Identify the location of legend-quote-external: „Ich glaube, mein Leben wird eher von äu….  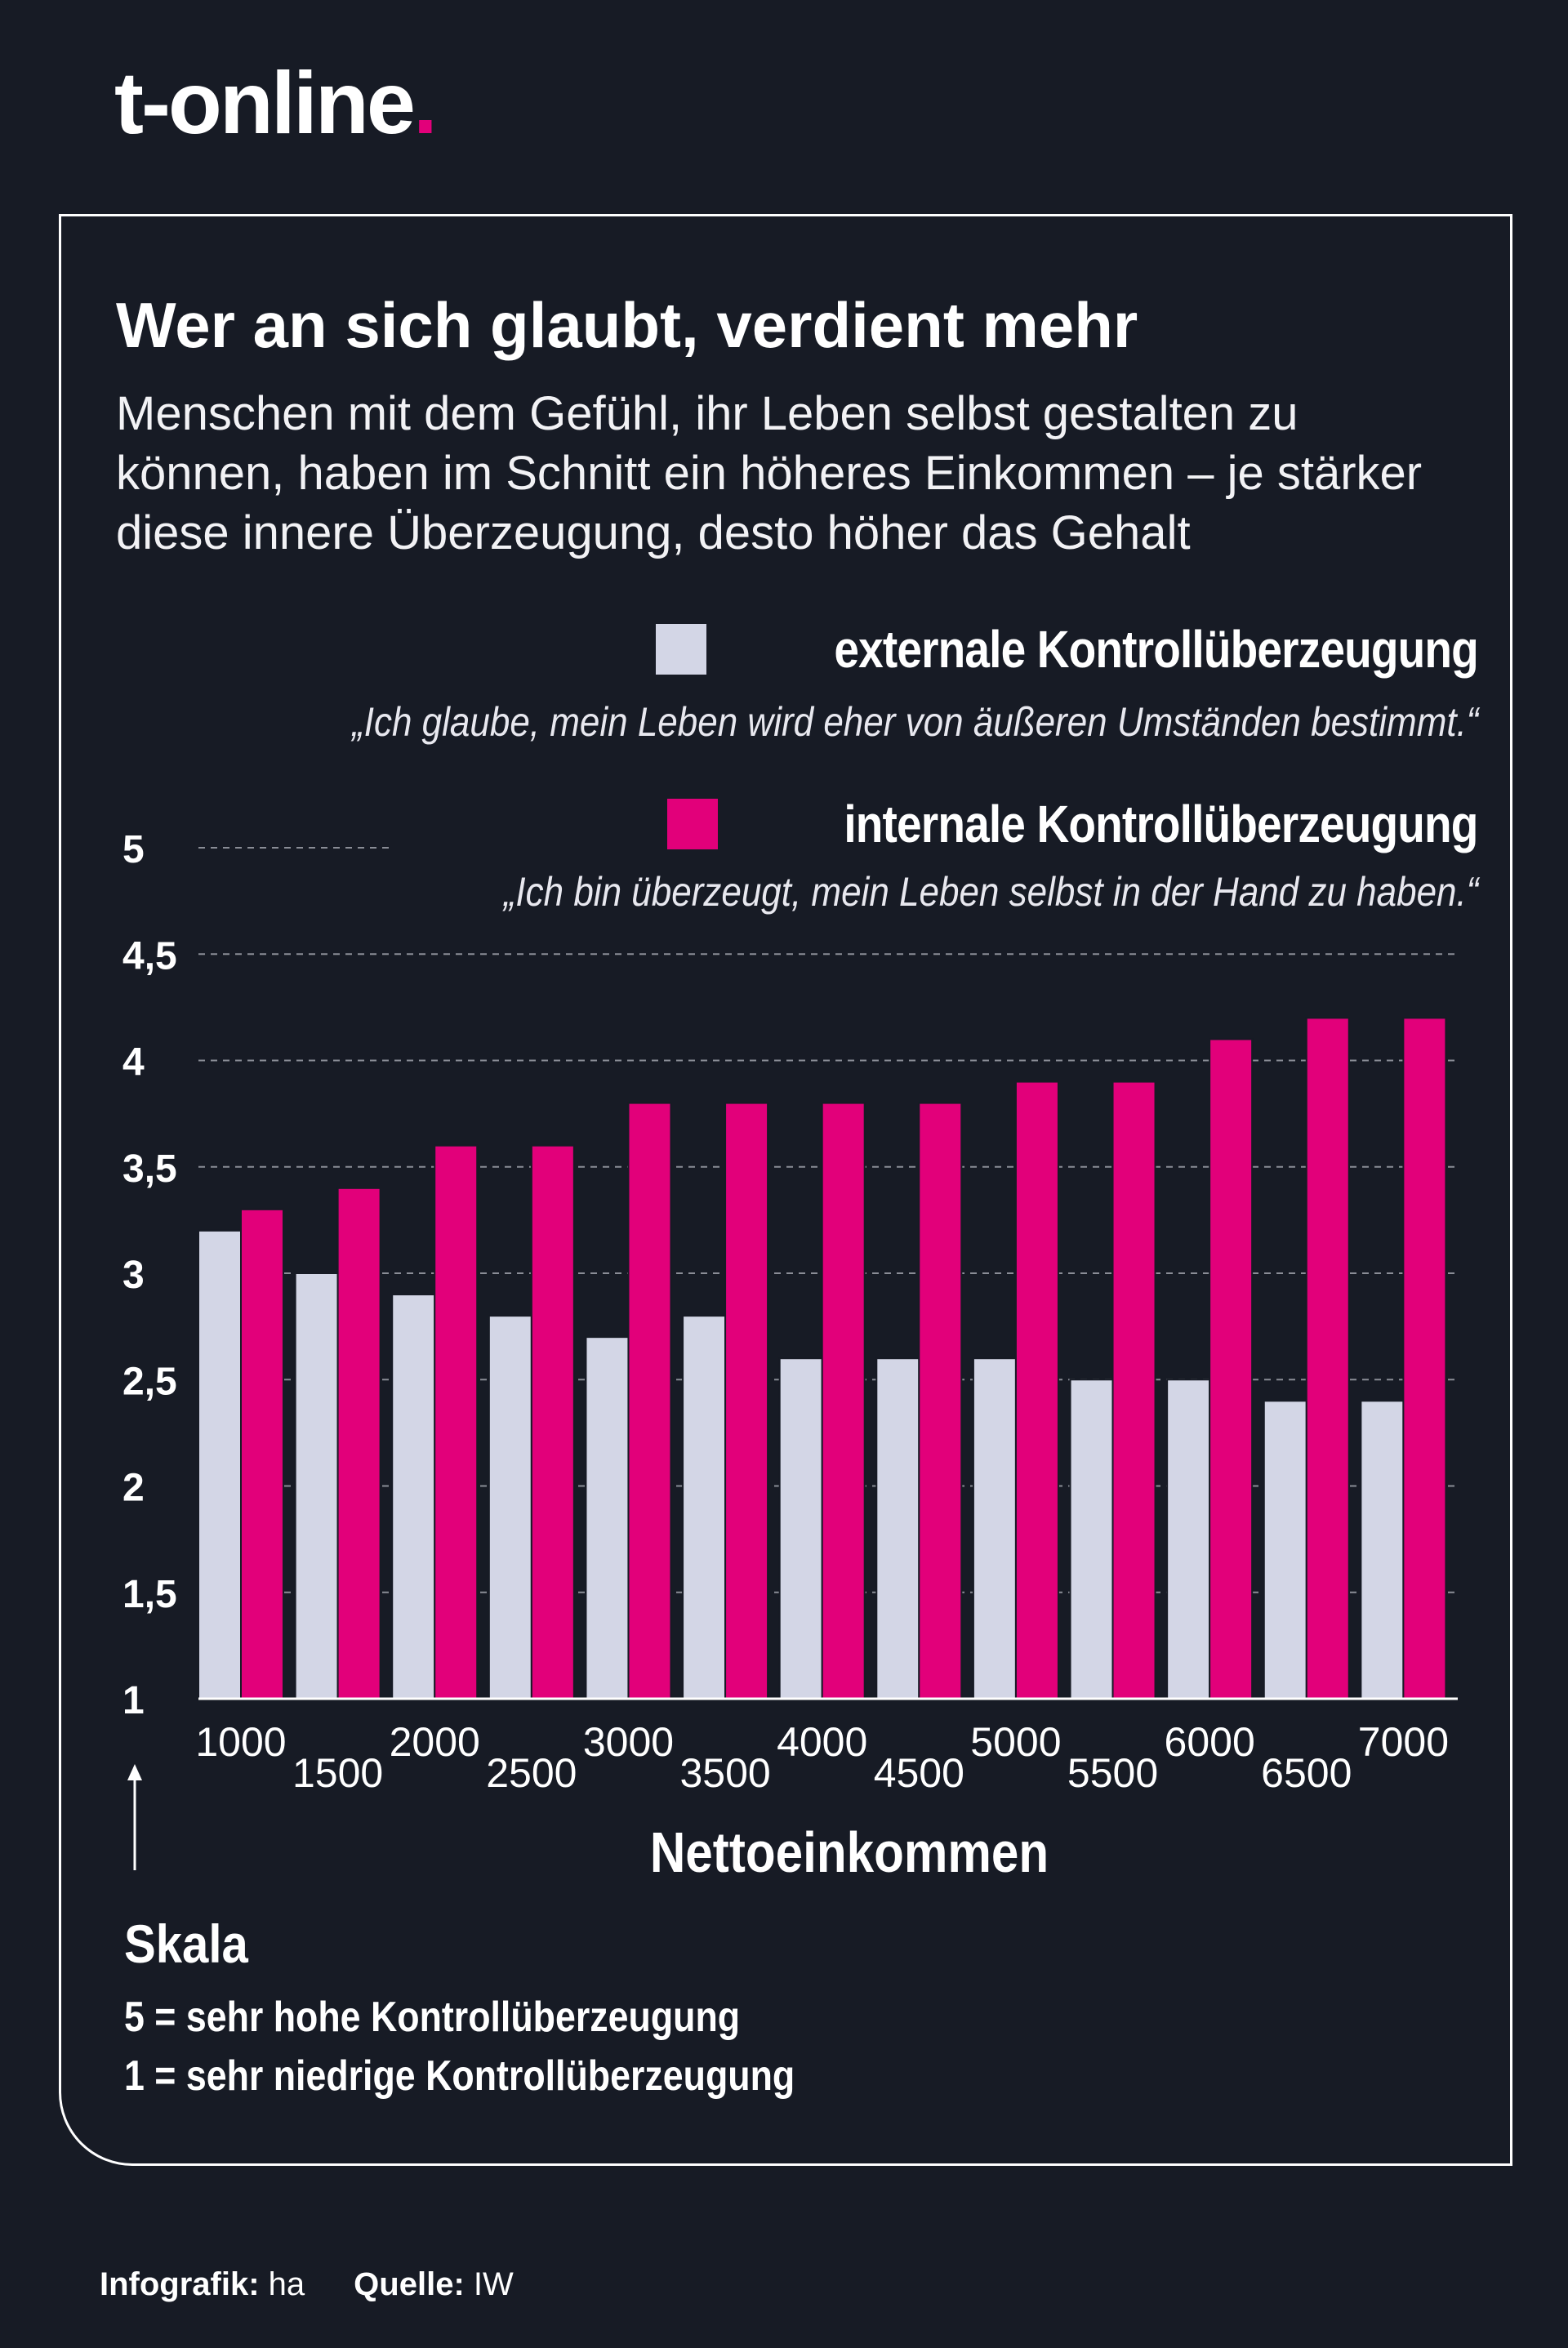
(914, 722).